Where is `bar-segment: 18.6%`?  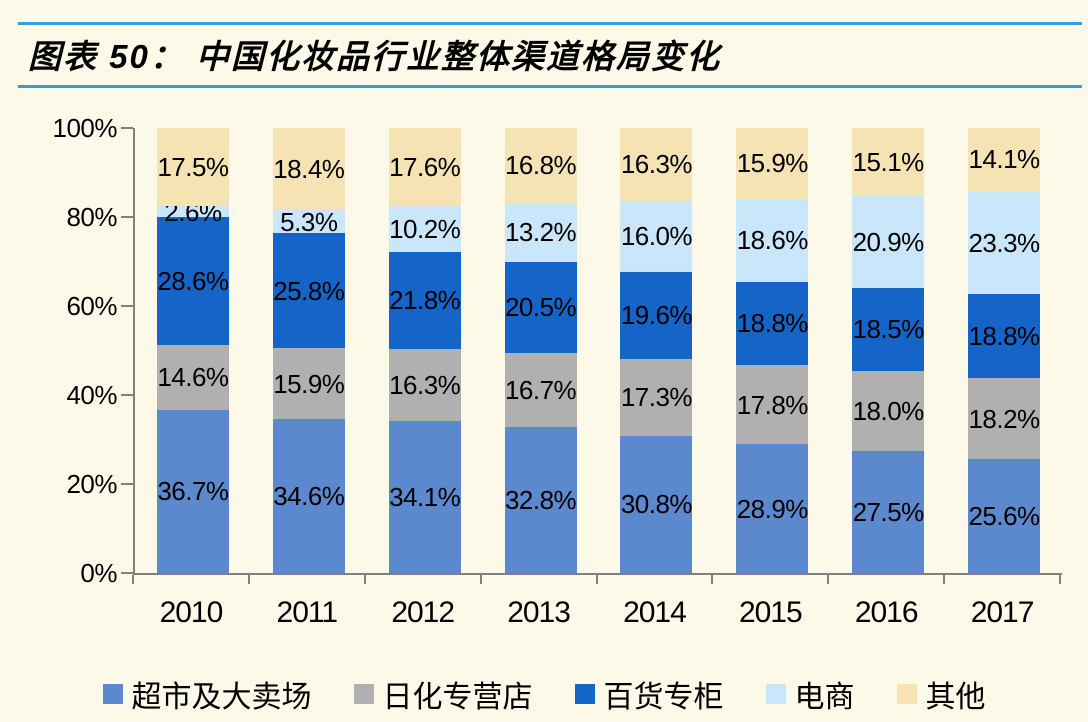 bar-segment: 18.6% is located at coordinates (772, 240).